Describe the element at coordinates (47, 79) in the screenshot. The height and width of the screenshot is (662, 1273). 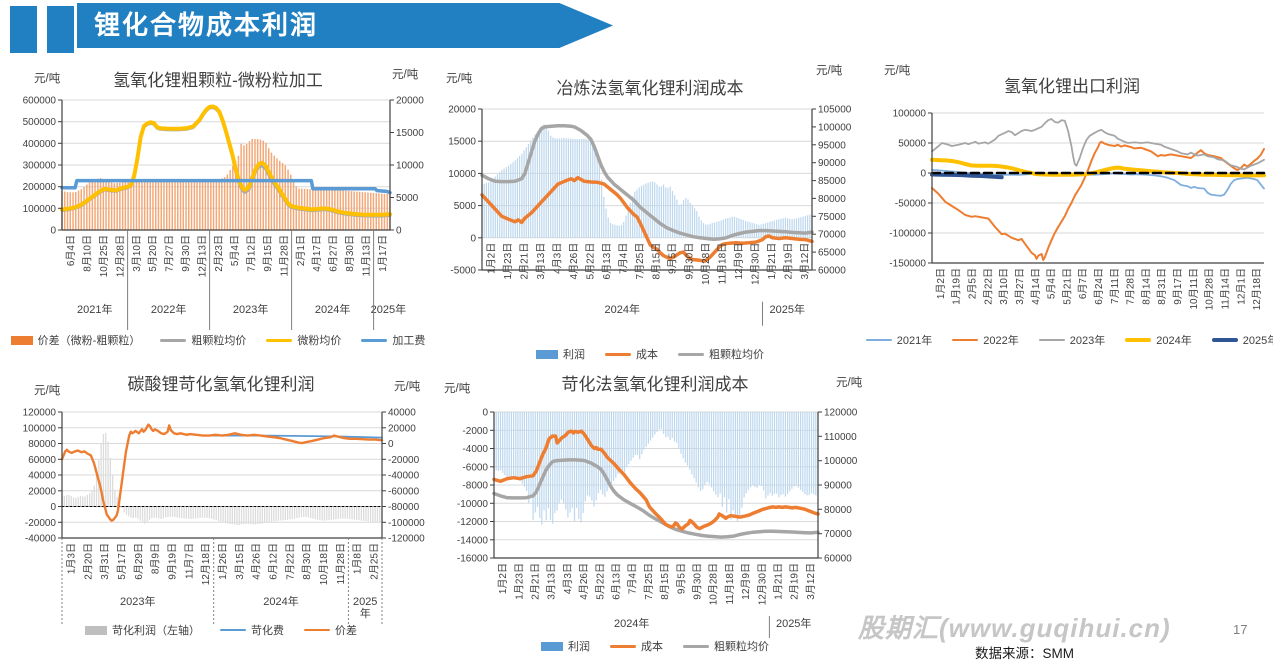
I see `chart1-unit-left: 元/吨` at that location.